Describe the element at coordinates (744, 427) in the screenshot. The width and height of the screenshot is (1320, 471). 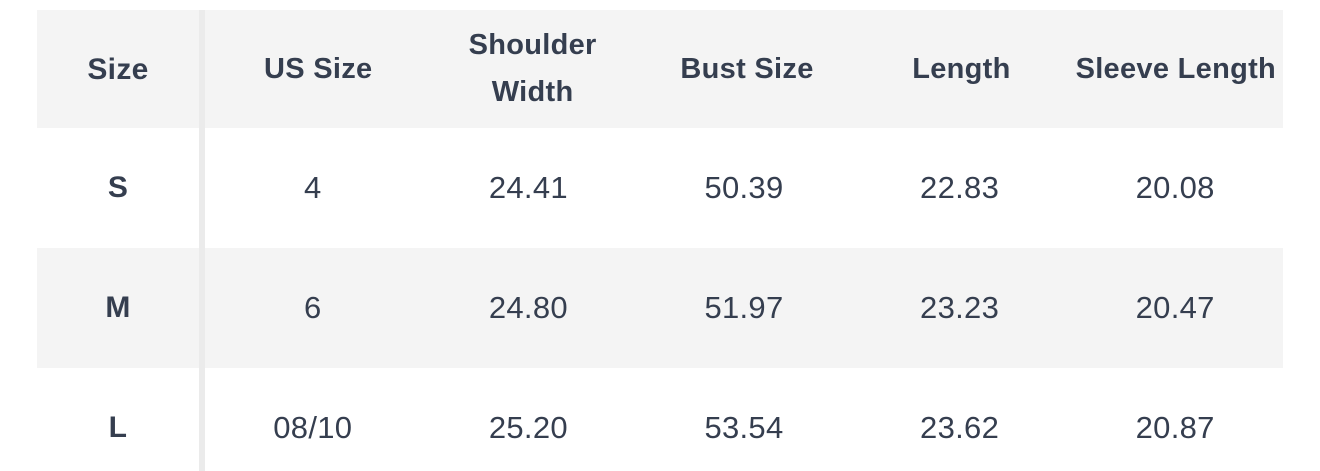
I see `bust-size-value: 53.54` at that location.